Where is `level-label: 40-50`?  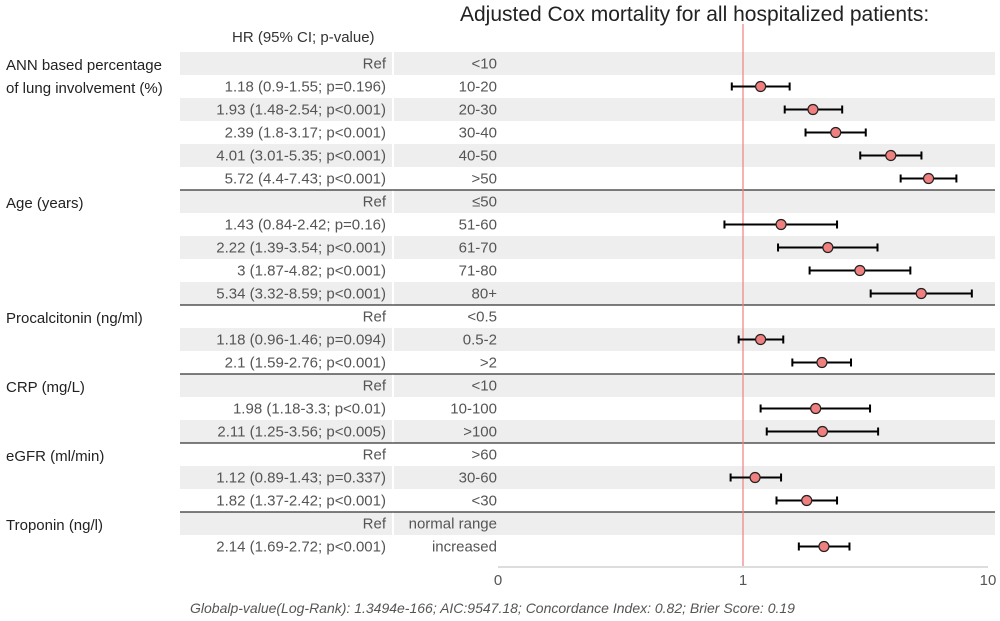 level-label: 40-50 is located at coordinates (478, 156).